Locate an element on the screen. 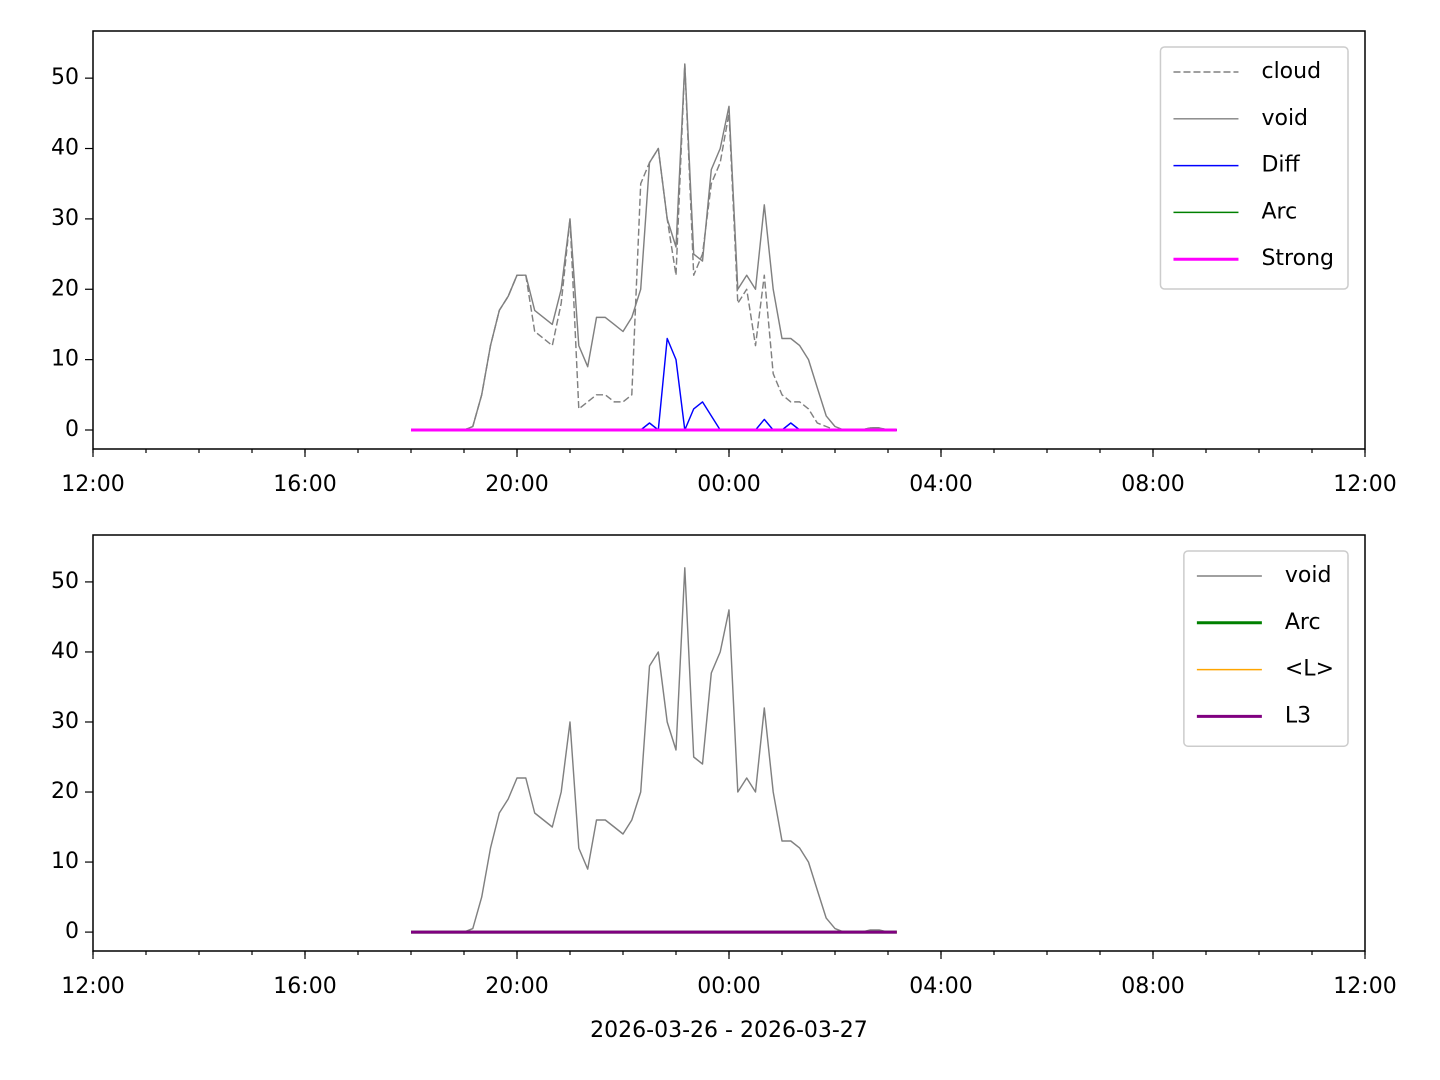  legend: cloud void Diff Arc Strong is located at coordinates (1254, 168).